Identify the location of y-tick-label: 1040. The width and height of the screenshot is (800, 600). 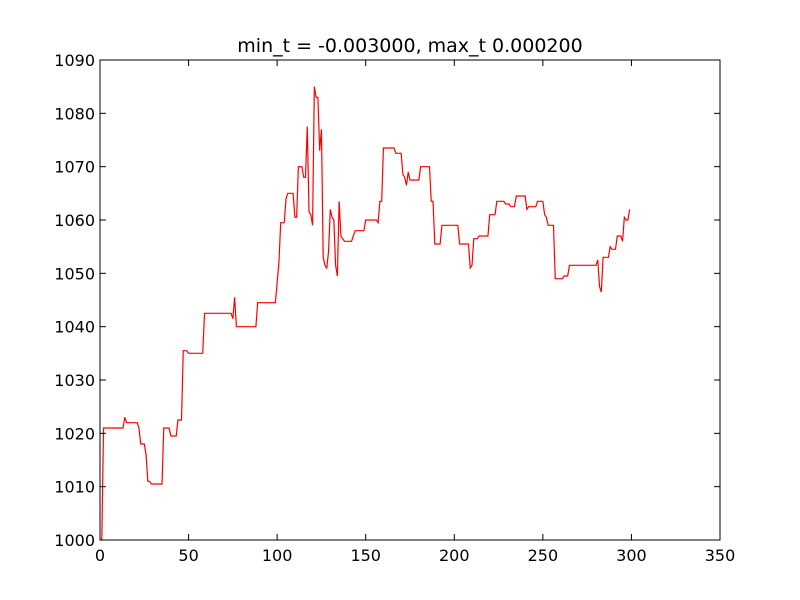
(74, 327).